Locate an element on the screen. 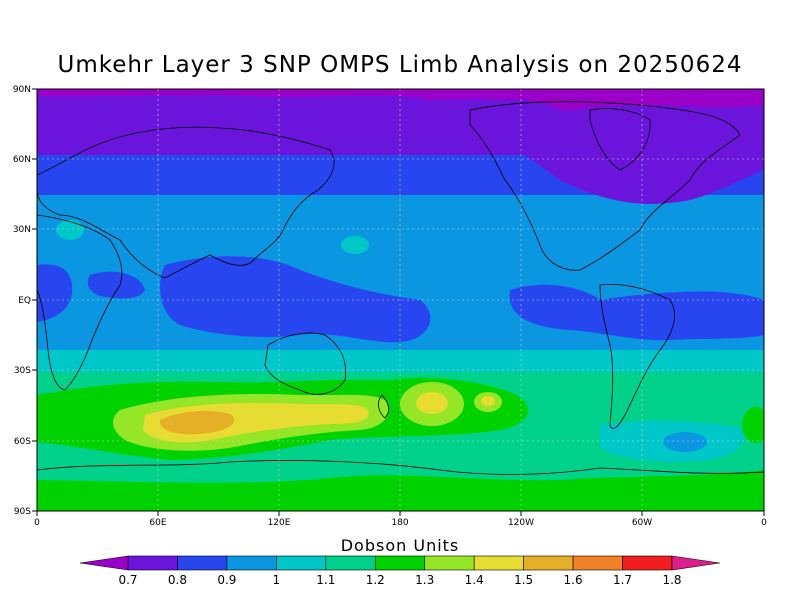 This screenshot has width=800, height=600. contour-polar-purple is located at coordinates (400, 100).